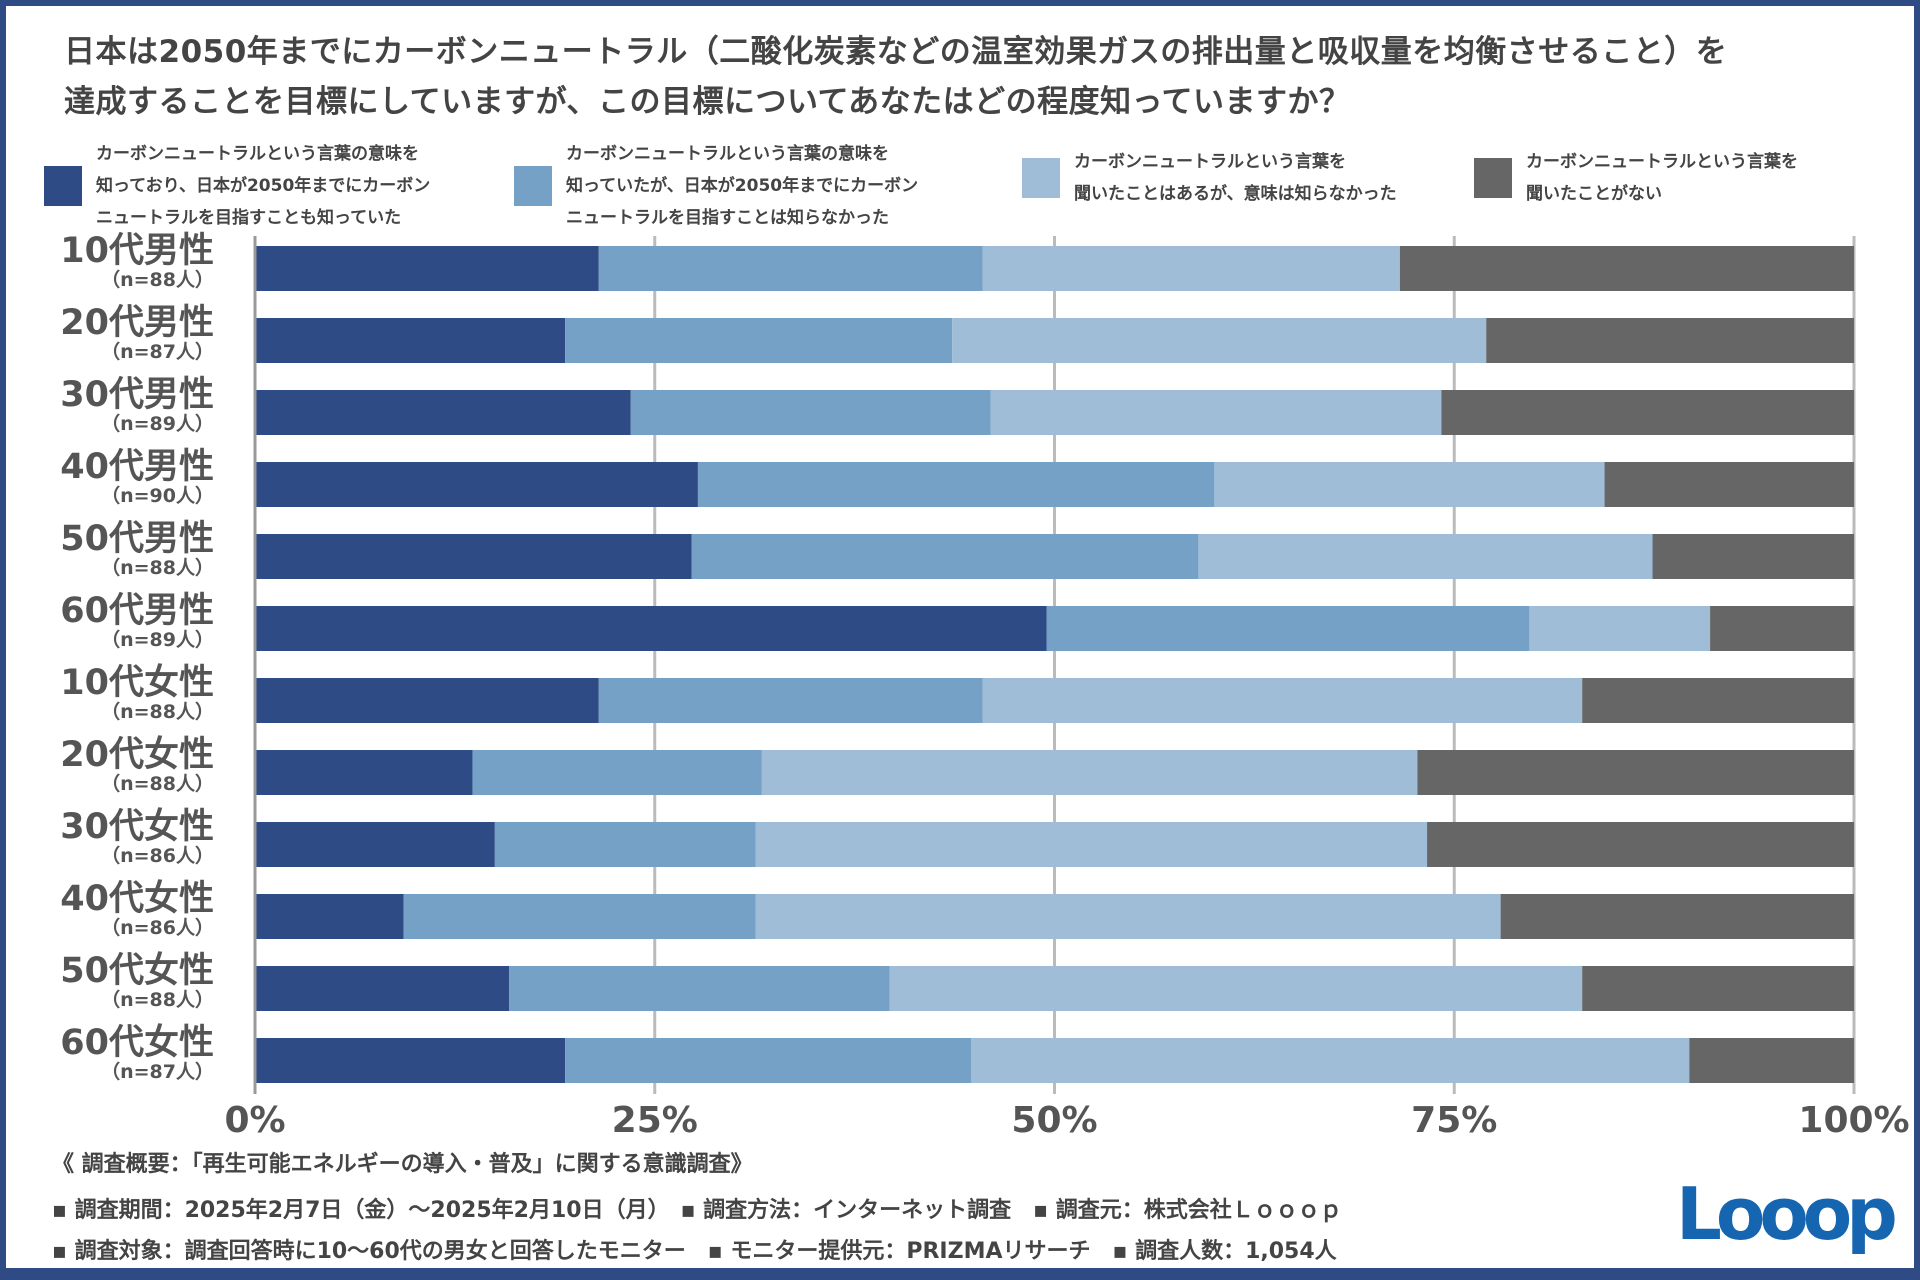 The width and height of the screenshot is (1920, 1280). Describe the element at coordinates (1854, 1120) in the screenshot. I see `x-tick-label: 100%` at that location.